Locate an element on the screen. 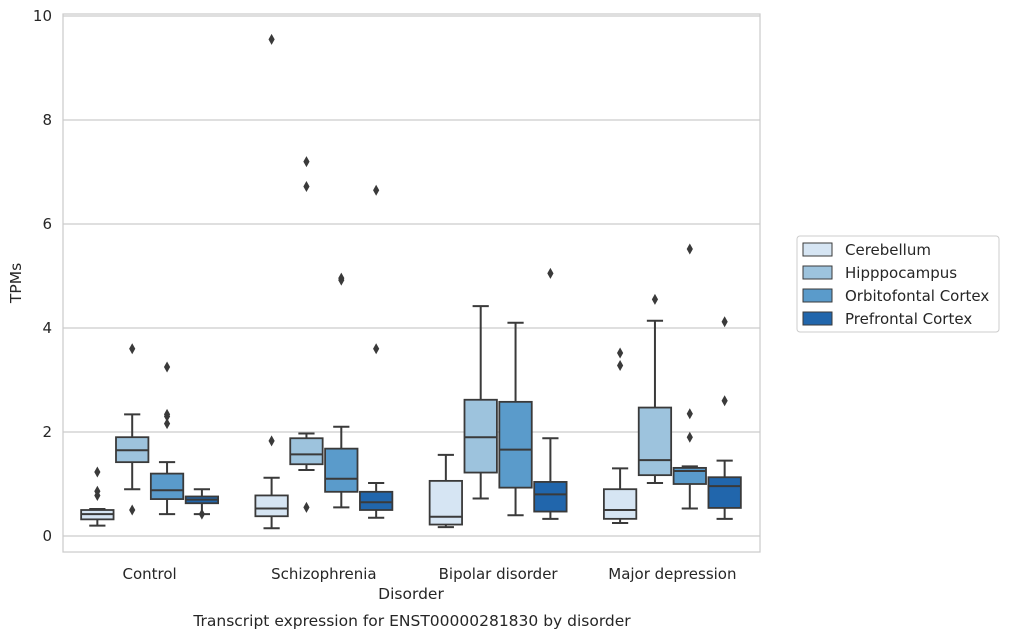 This screenshot has height=639, width=1009. box-schizophrenia-prefrontal-cortex is located at coordinates (376, 351).